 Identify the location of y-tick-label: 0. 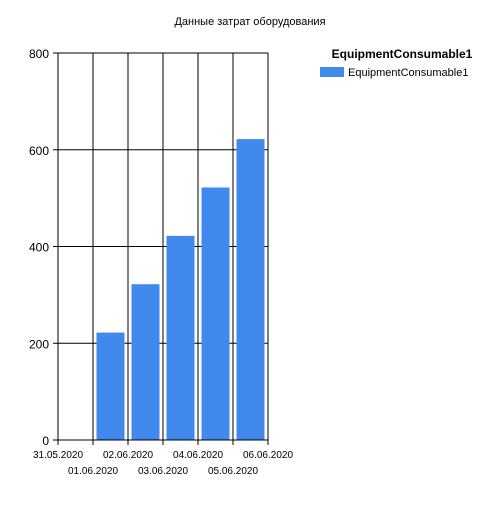
(45, 441).